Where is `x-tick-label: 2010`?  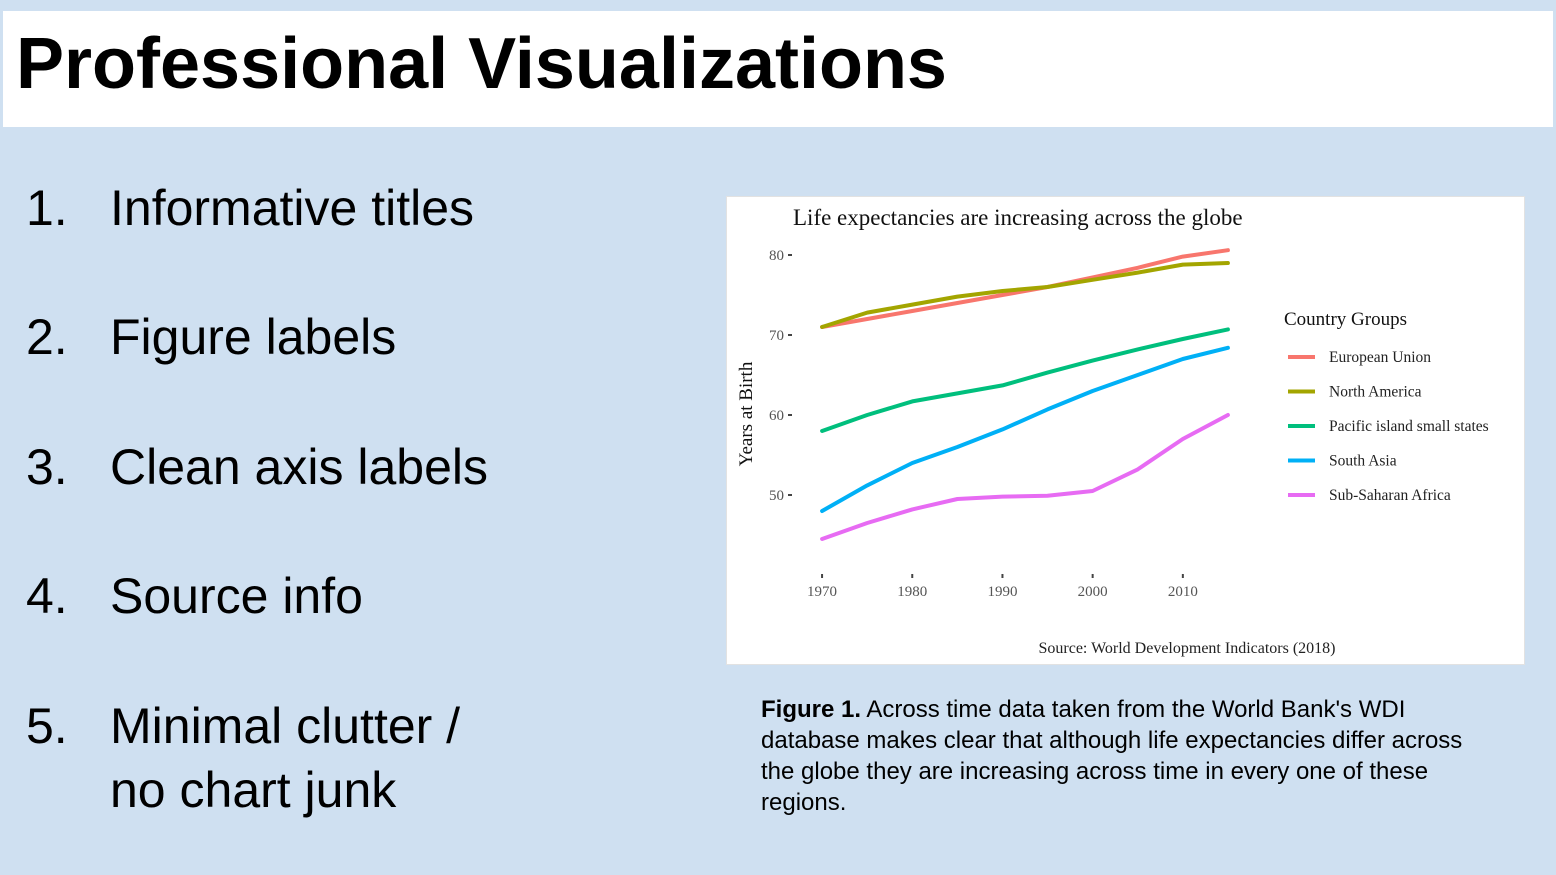
x-tick-label: 2010 is located at coordinates (1183, 592).